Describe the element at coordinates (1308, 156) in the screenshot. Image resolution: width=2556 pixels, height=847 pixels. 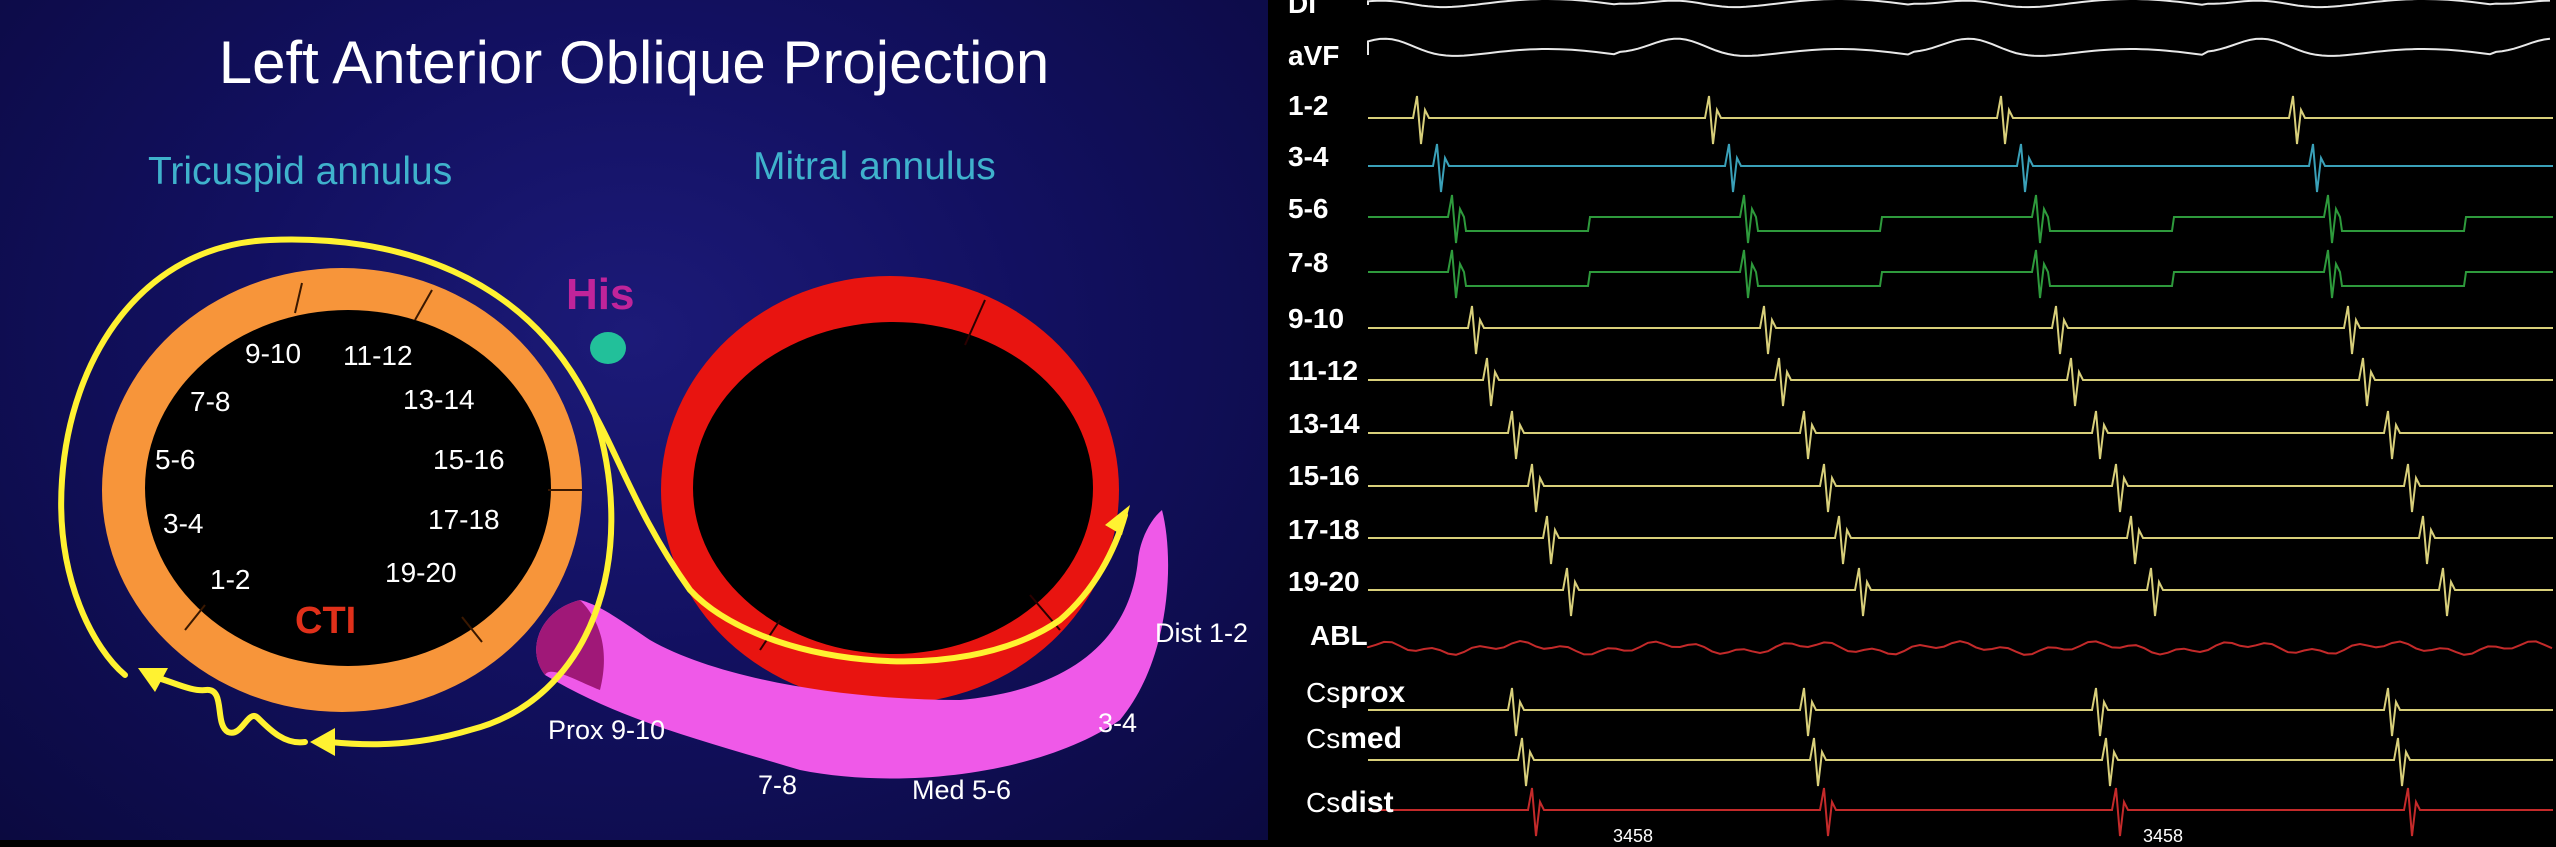
I see `channel-label: 3-4` at that location.